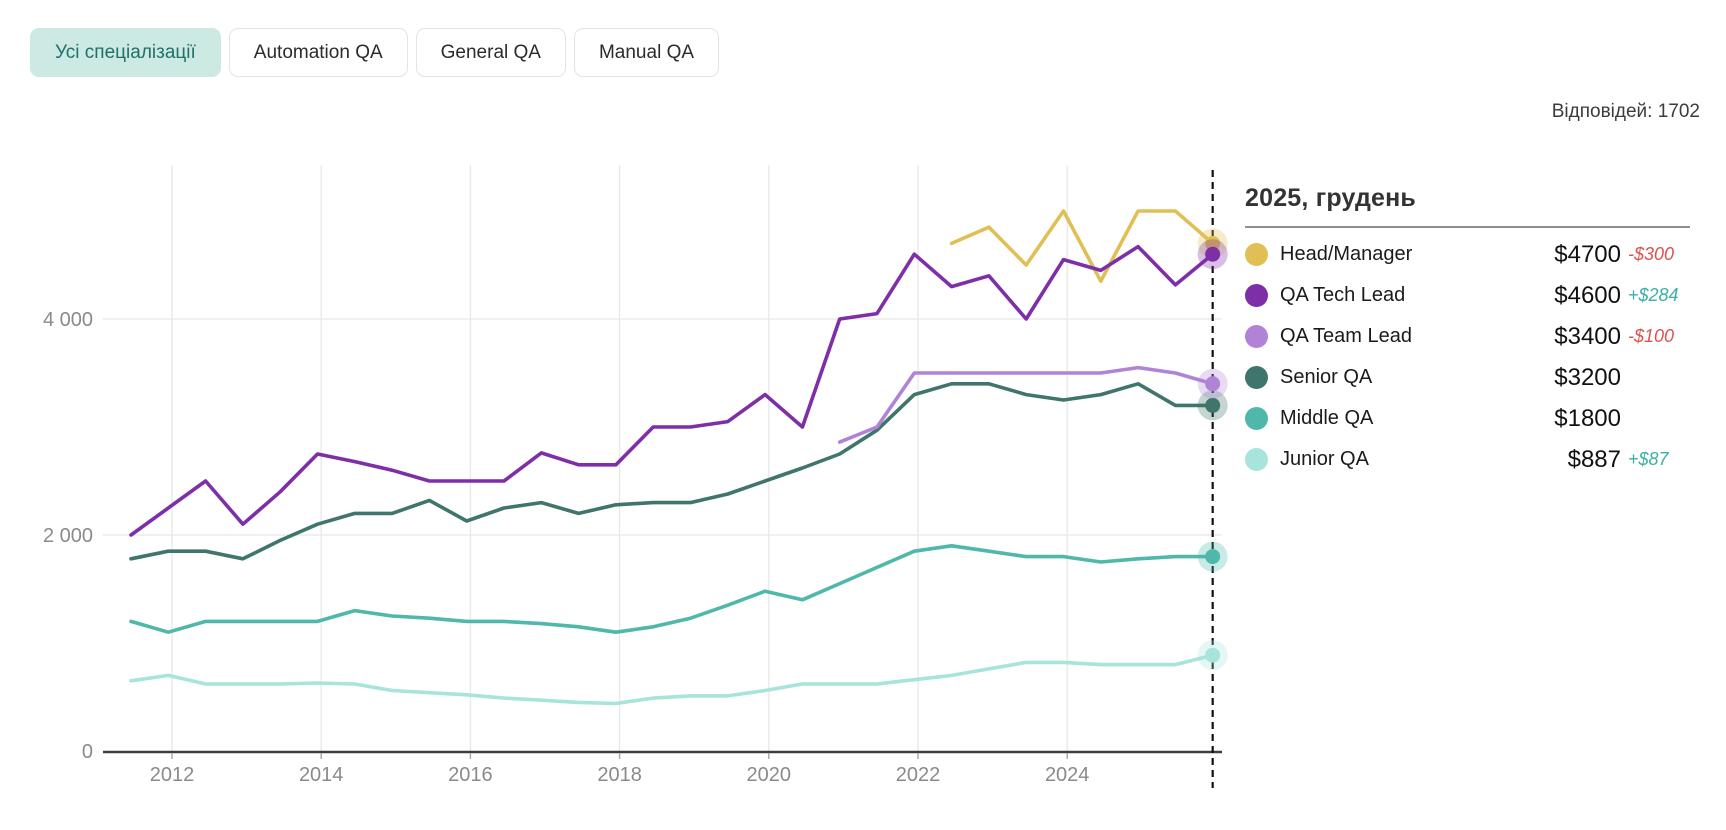  I want to click on tab-all-specializations: Усі спеціалізації, so click(125, 52).